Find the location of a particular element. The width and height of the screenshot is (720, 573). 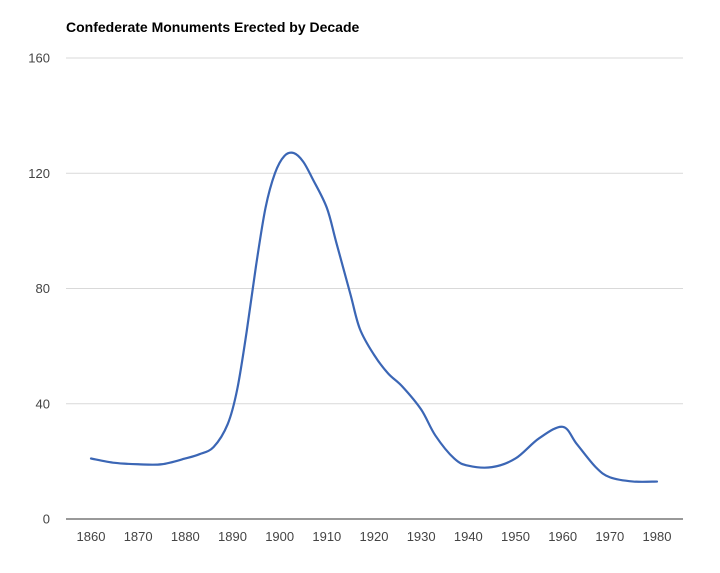

x-tick-label: 1970 is located at coordinates (609, 536).